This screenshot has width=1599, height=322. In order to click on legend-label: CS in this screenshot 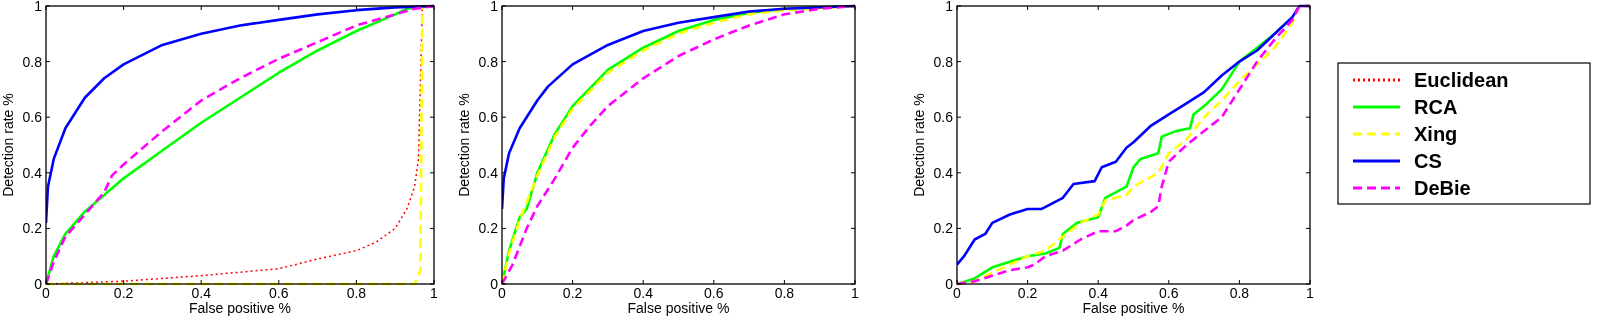, I will do `click(1428, 161)`.